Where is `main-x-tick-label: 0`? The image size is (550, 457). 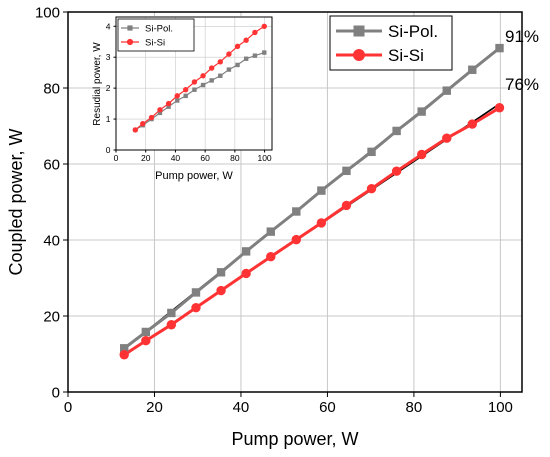
main-x-tick-label: 0 is located at coordinates (68, 407).